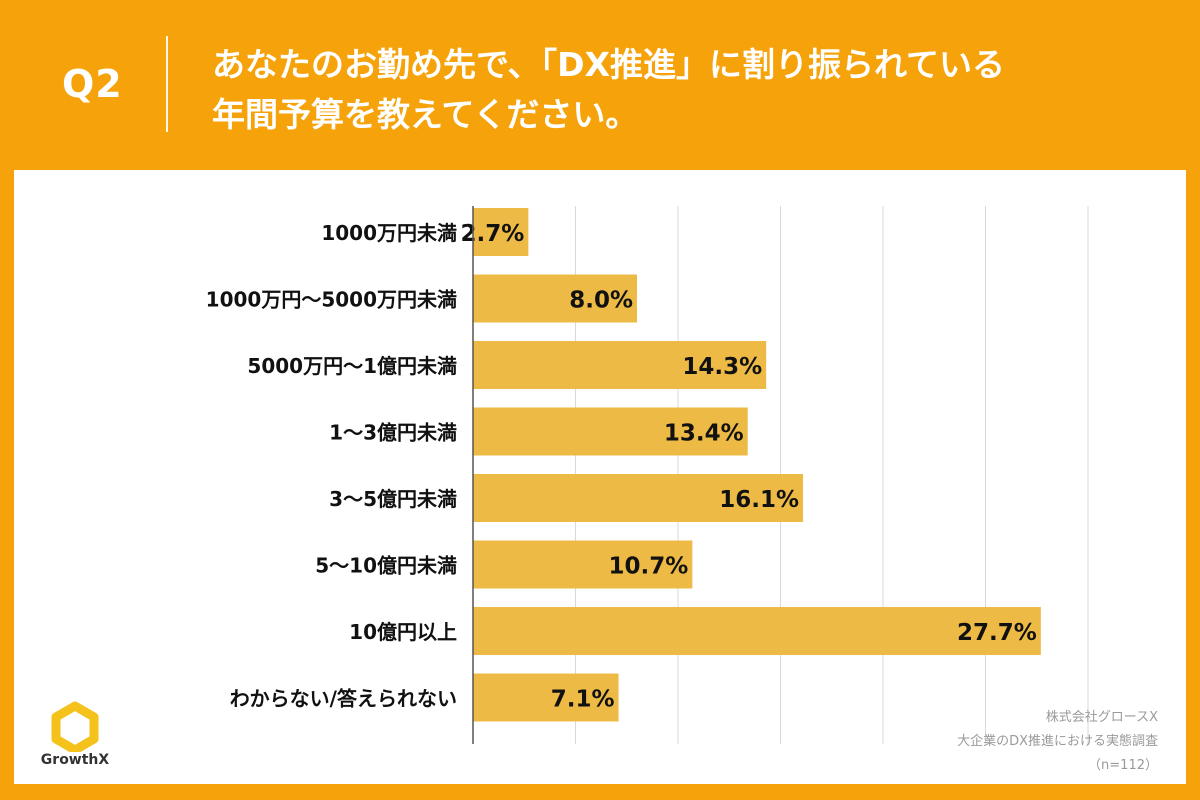 This screenshot has width=1200, height=800. What do you see at coordinates (601, 301) in the screenshot?
I see `value-label-2: 8.0%` at bounding box center [601, 301].